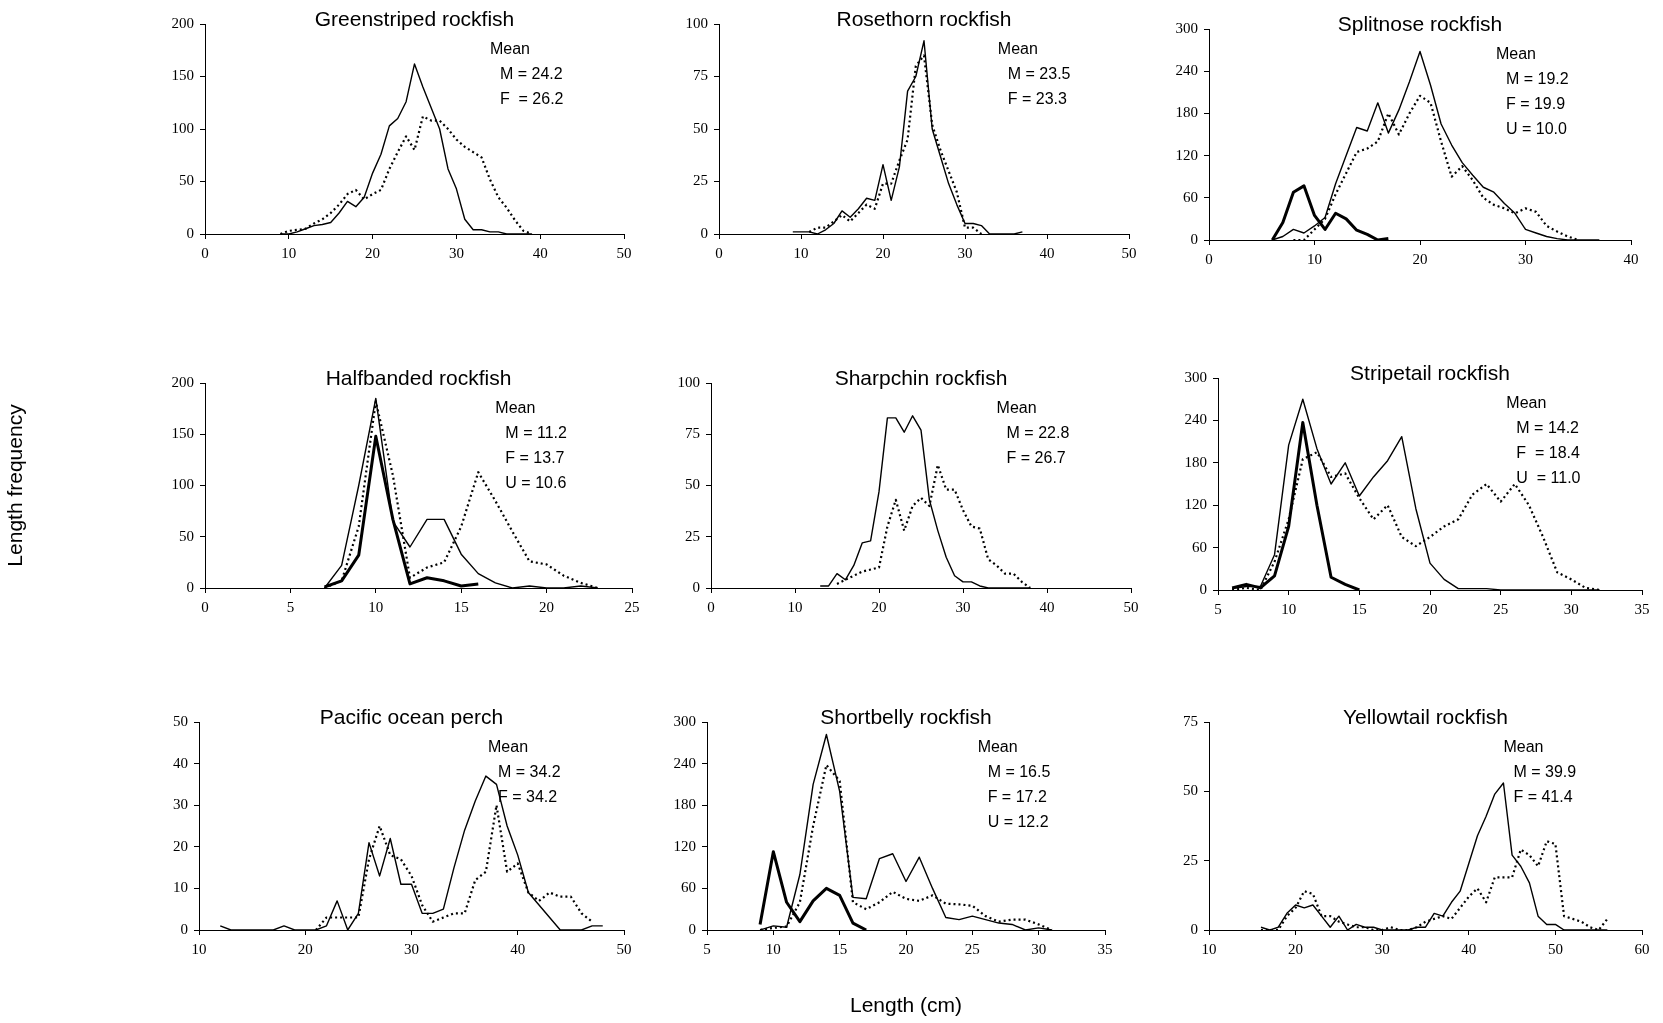 The image size is (1663, 1023). Describe the element at coordinates (1039, 74) in the screenshot. I see `annotation: M = 23.5` at that location.